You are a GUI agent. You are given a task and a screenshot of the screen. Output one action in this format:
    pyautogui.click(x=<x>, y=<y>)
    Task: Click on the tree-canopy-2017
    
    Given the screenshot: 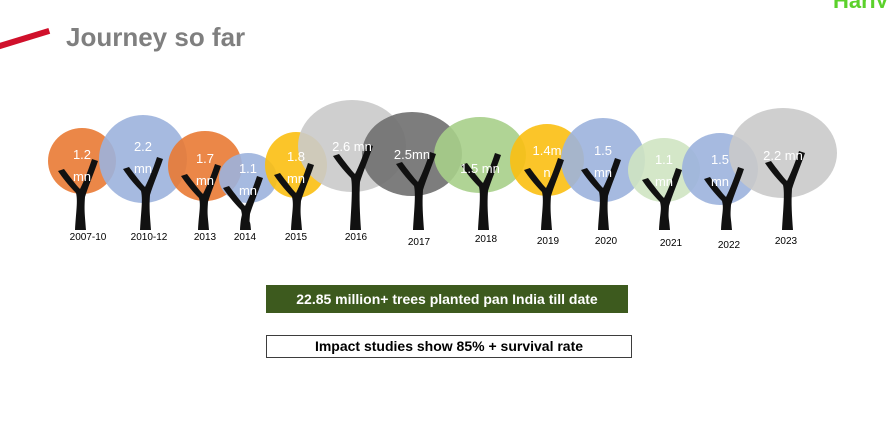 What is the action you would take?
    pyautogui.click(x=412, y=154)
    